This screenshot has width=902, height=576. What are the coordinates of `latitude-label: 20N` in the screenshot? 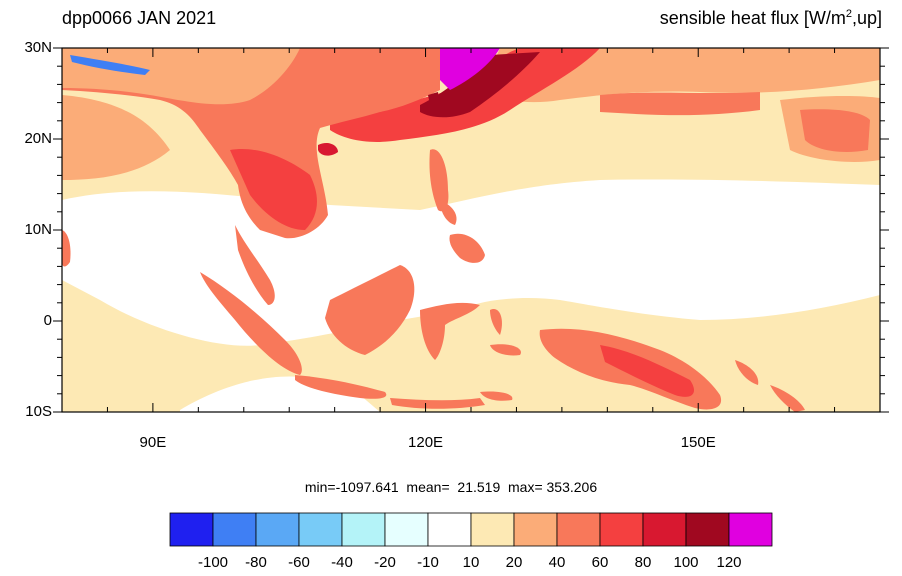 It's located at (38, 138).